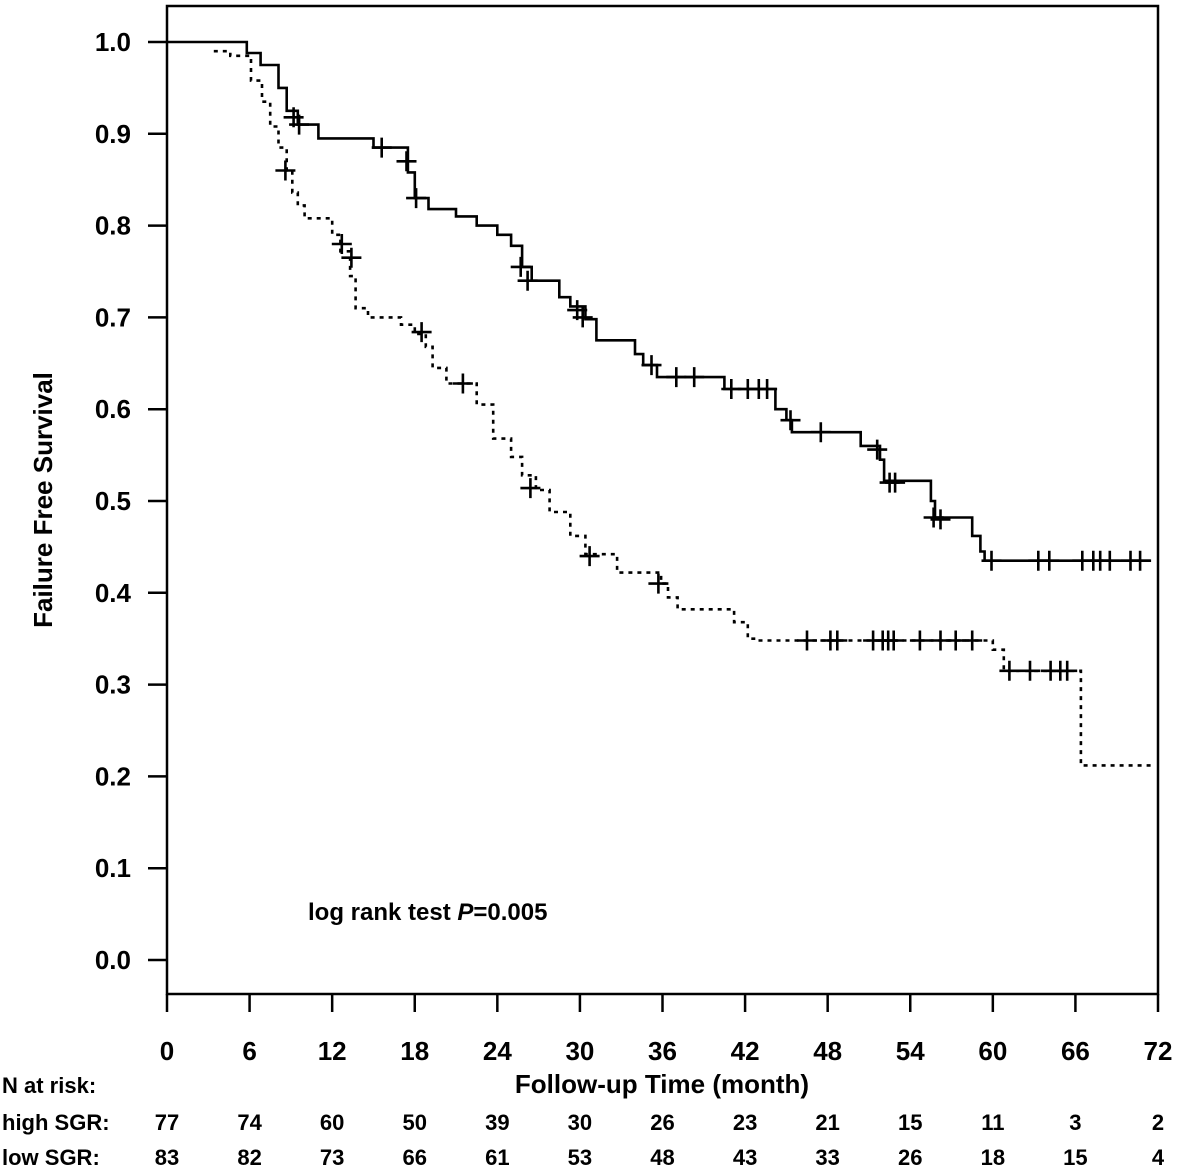  I want to click on x-tick-label: 60, so click(992, 1051).